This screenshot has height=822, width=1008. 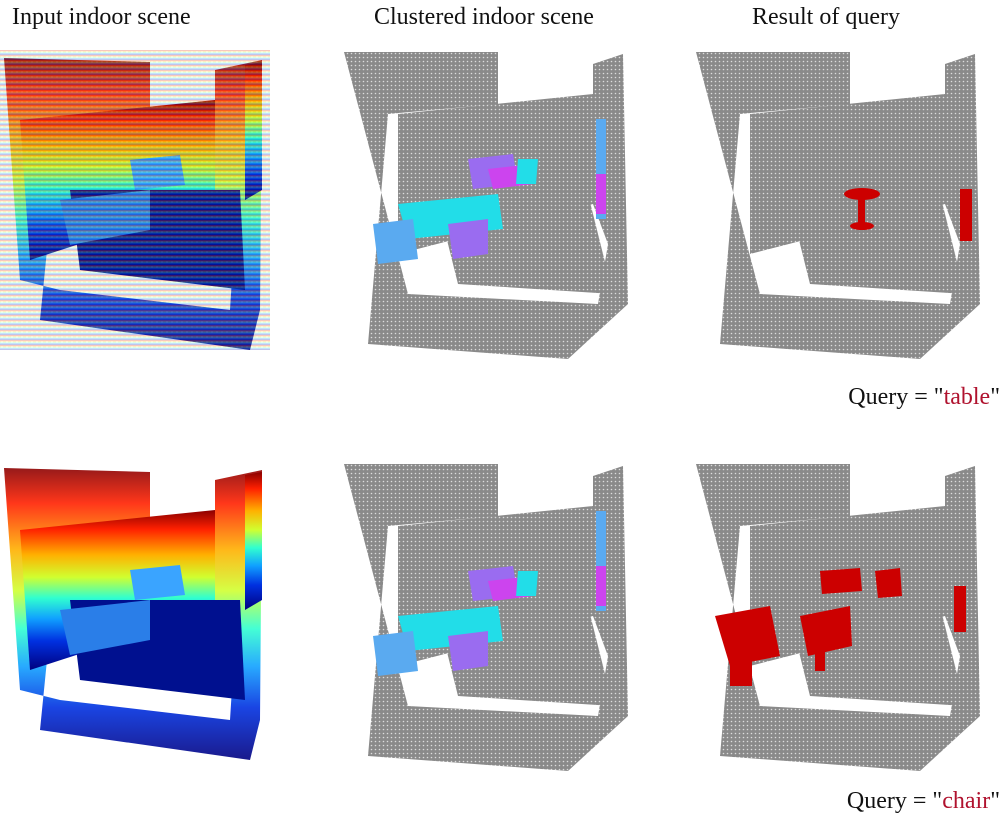 I want to click on input-scene-image-row2, so click(x=135, y=610).